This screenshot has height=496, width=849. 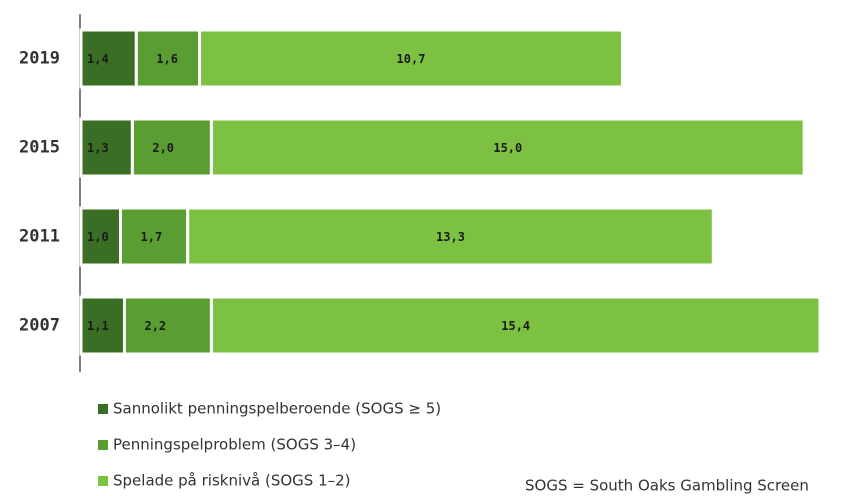 I want to click on data-label: 13,3, so click(x=450, y=237).